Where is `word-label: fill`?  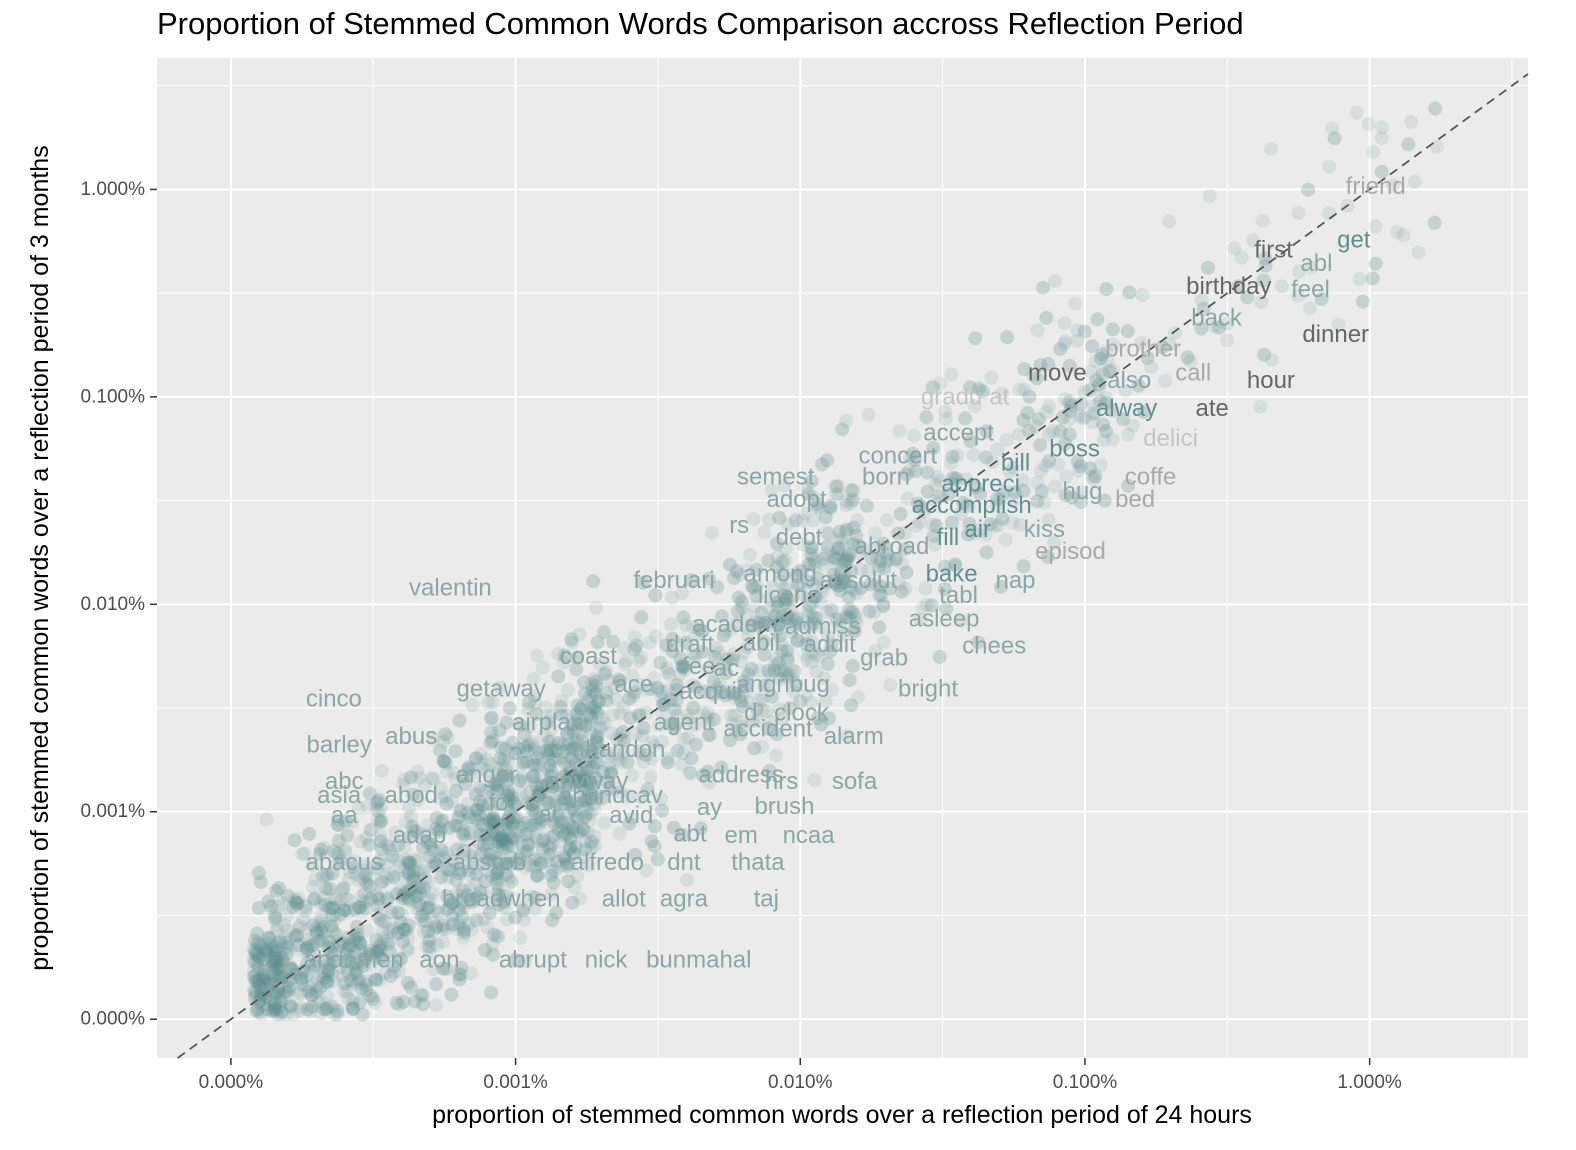
word-label: fill is located at coordinates (948, 537).